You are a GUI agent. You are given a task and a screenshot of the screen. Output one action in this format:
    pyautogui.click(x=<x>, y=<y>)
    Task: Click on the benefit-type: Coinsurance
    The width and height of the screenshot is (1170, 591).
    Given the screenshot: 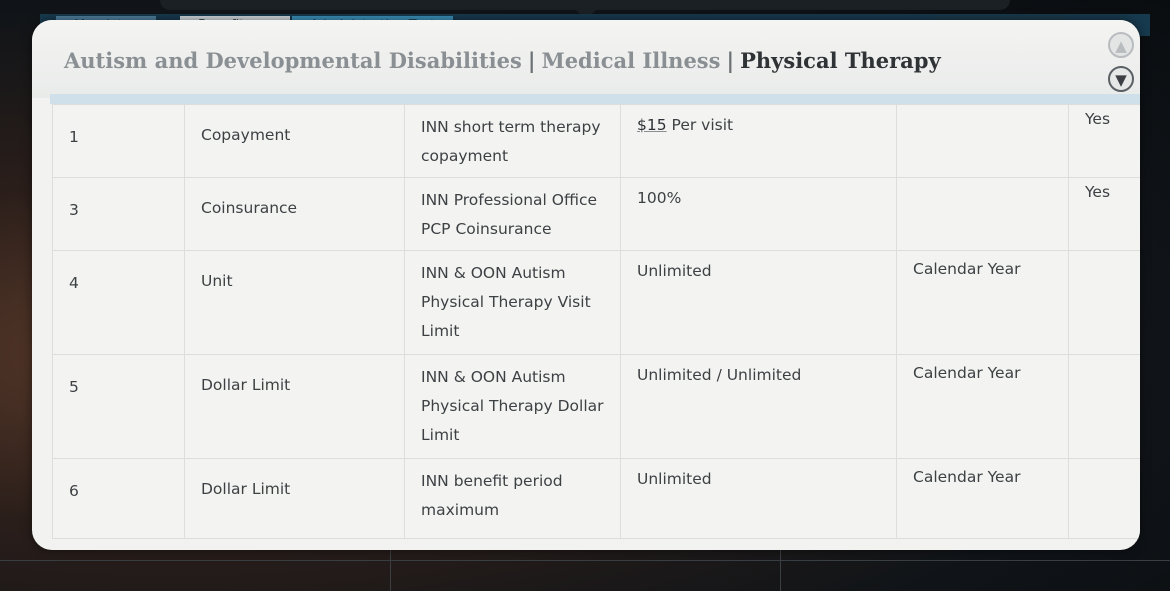 What is the action you would take?
    pyautogui.click(x=294, y=214)
    